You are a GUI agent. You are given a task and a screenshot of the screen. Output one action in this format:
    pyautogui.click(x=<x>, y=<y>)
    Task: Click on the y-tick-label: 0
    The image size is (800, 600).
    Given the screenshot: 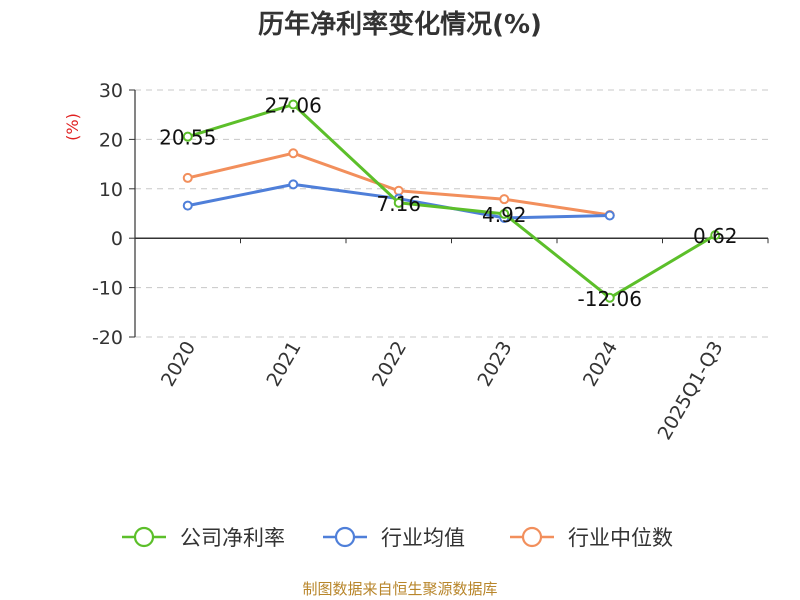 What is the action you would take?
    pyautogui.click(x=117, y=239)
    